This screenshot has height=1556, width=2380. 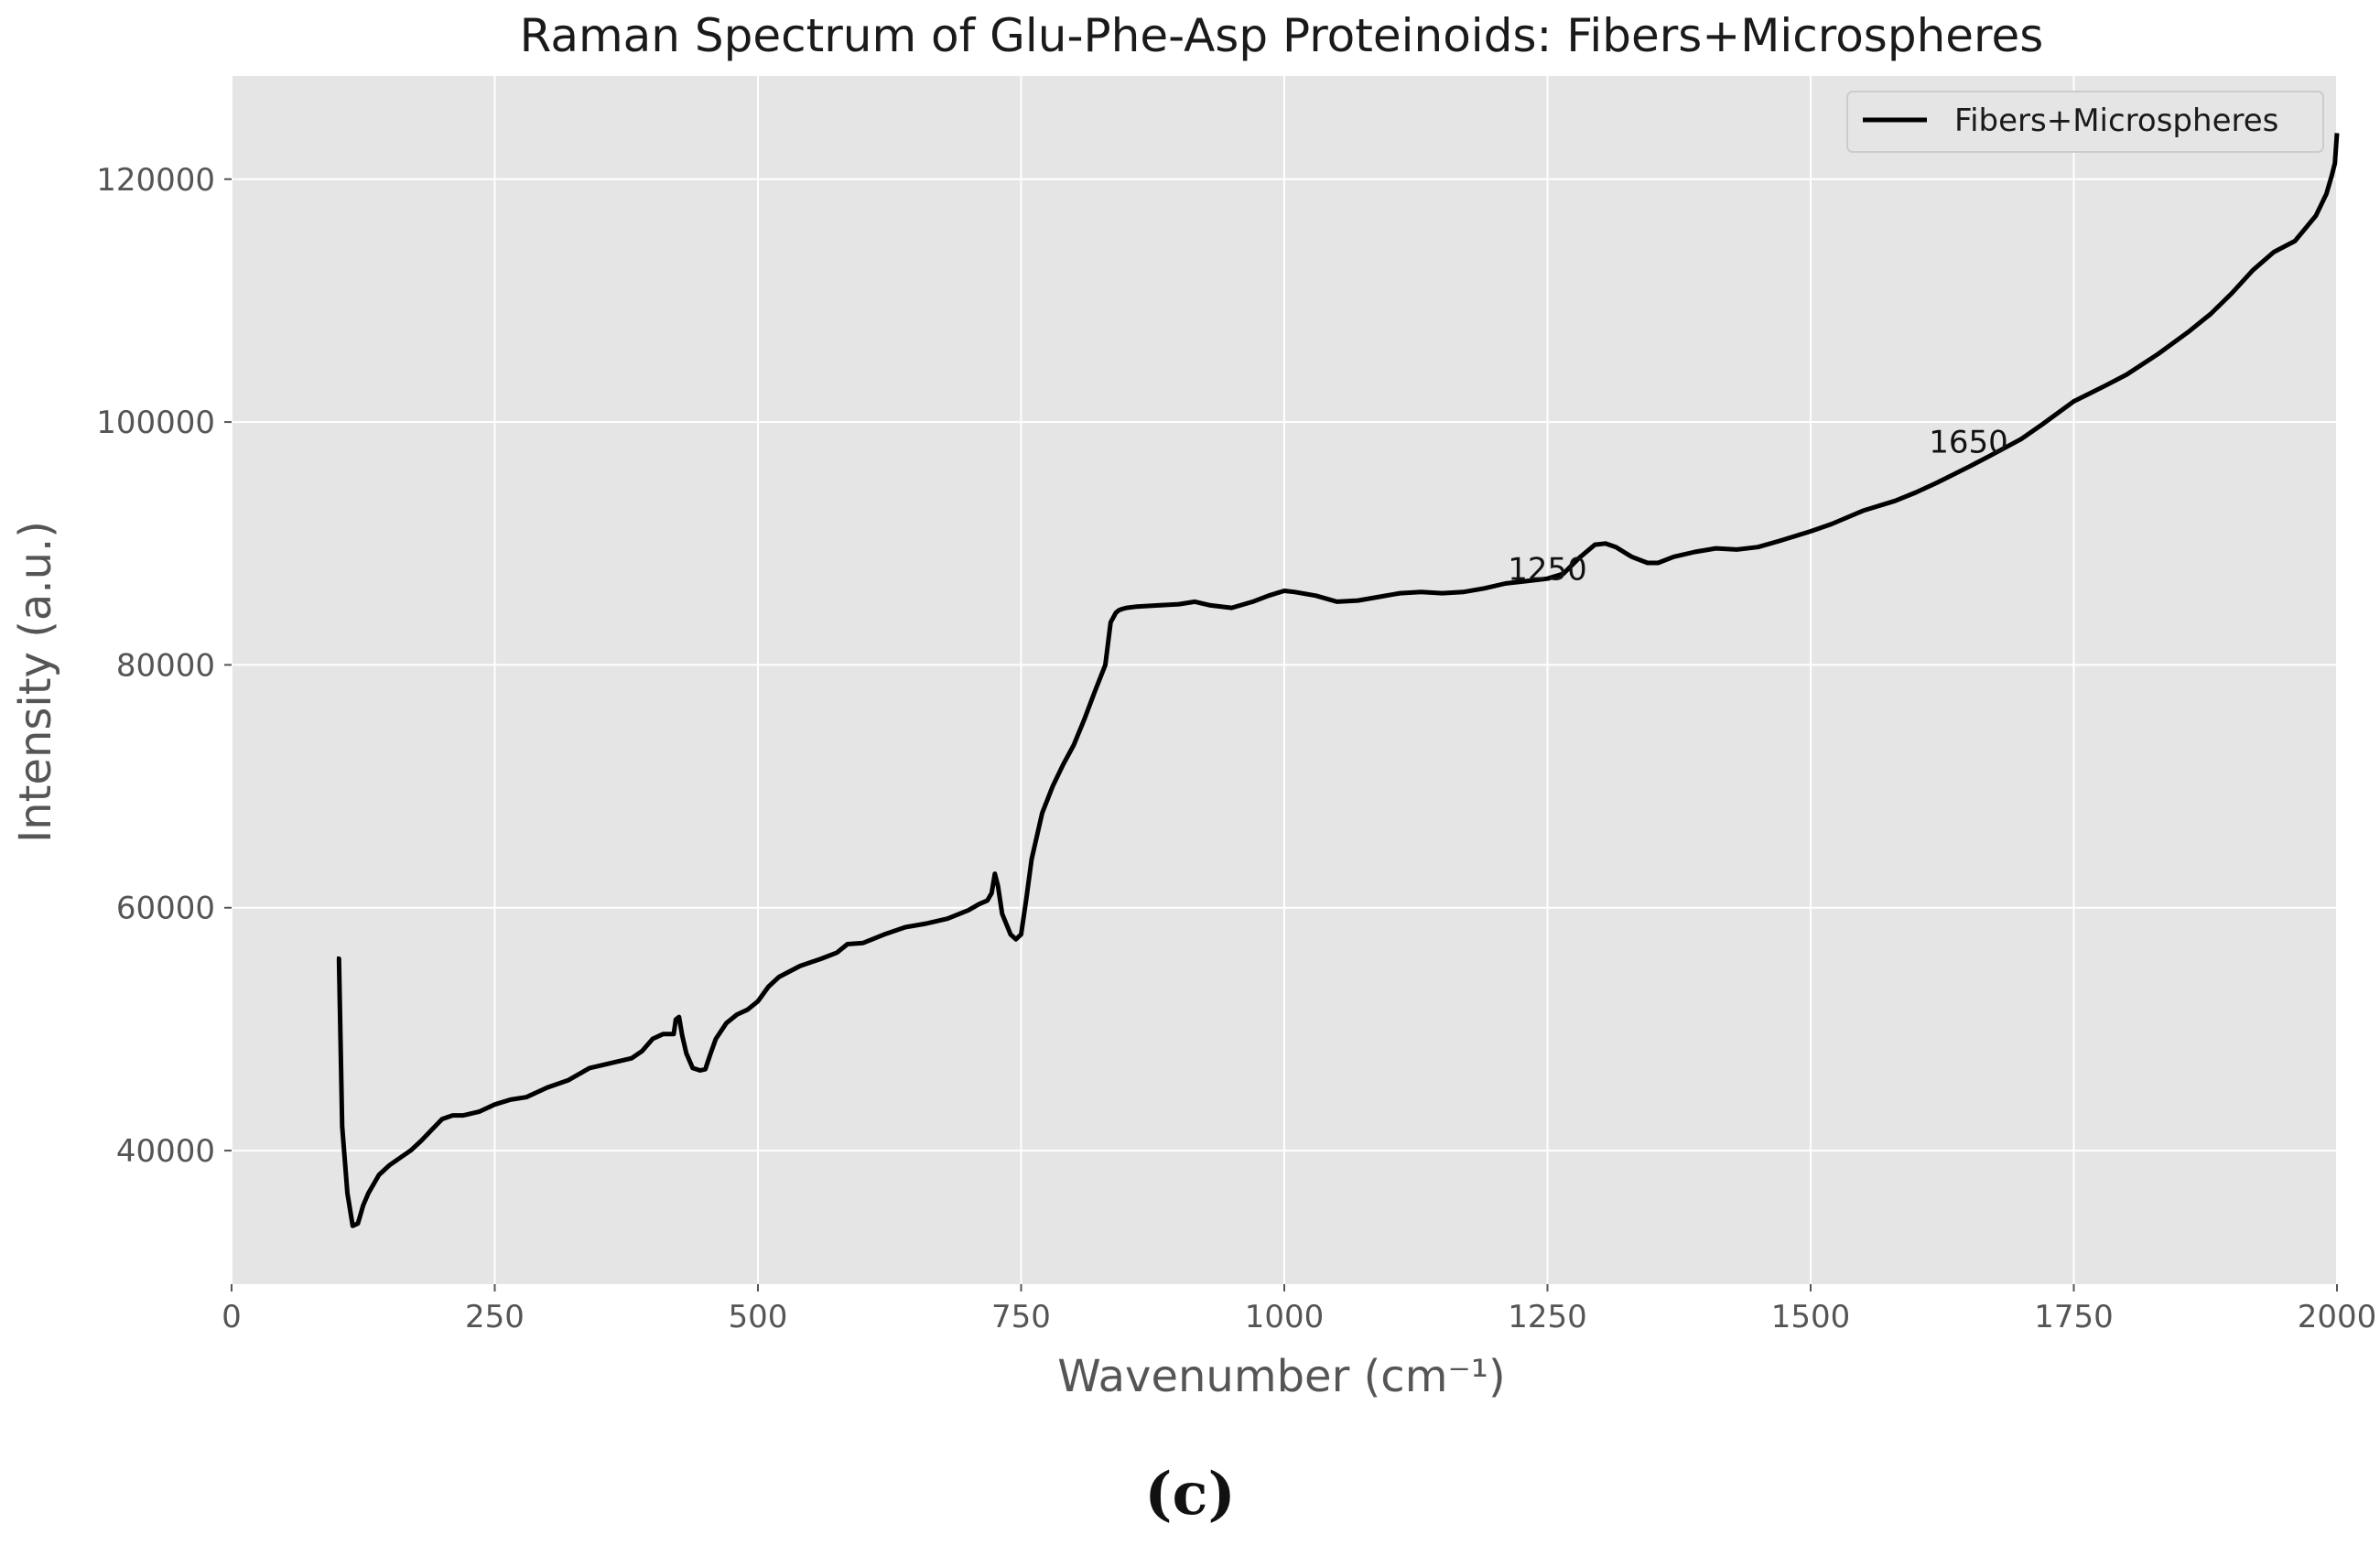 What do you see at coordinates (232, 1317) in the screenshot?
I see `x-tick-label: 0` at bounding box center [232, 1317].